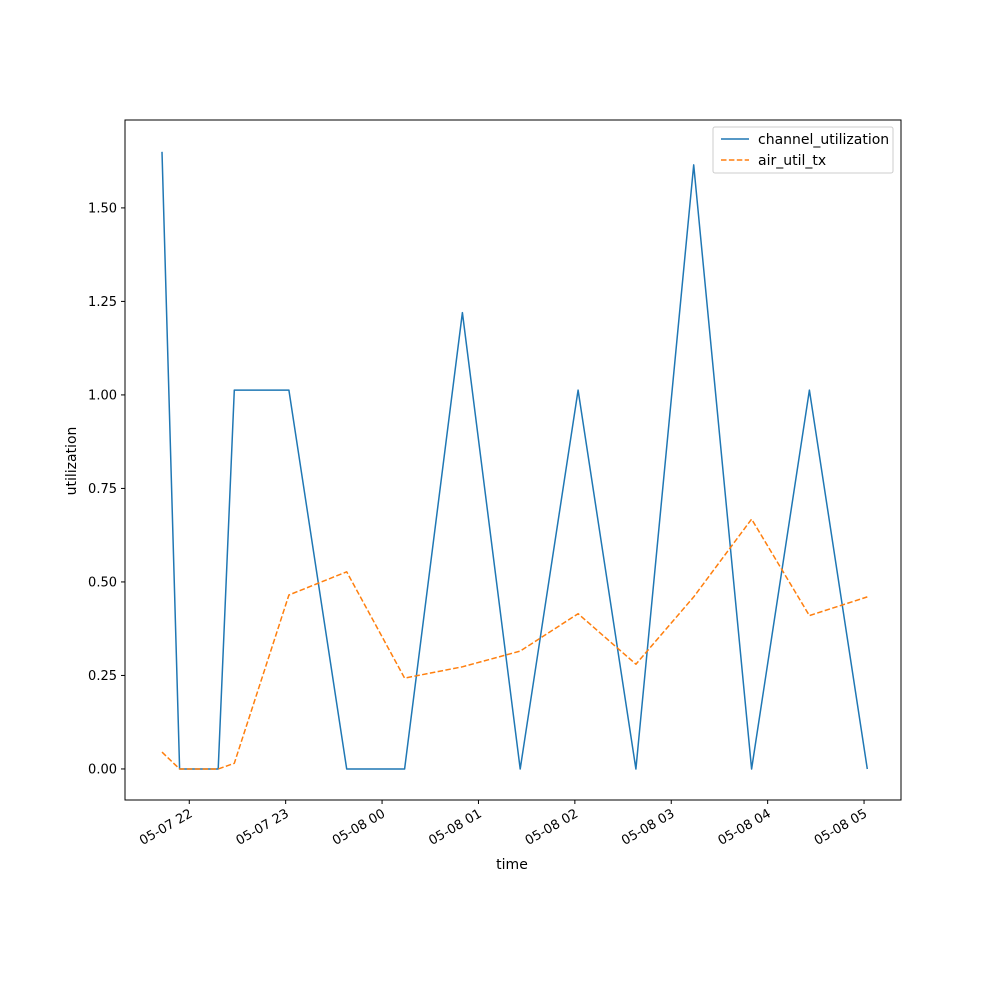 This screenshot has height=1000, width=1000. What do you see at coordinates (72, 461) in the screenshot?
I see `y-axis-label: utilization` at bounding box center [72, 461].